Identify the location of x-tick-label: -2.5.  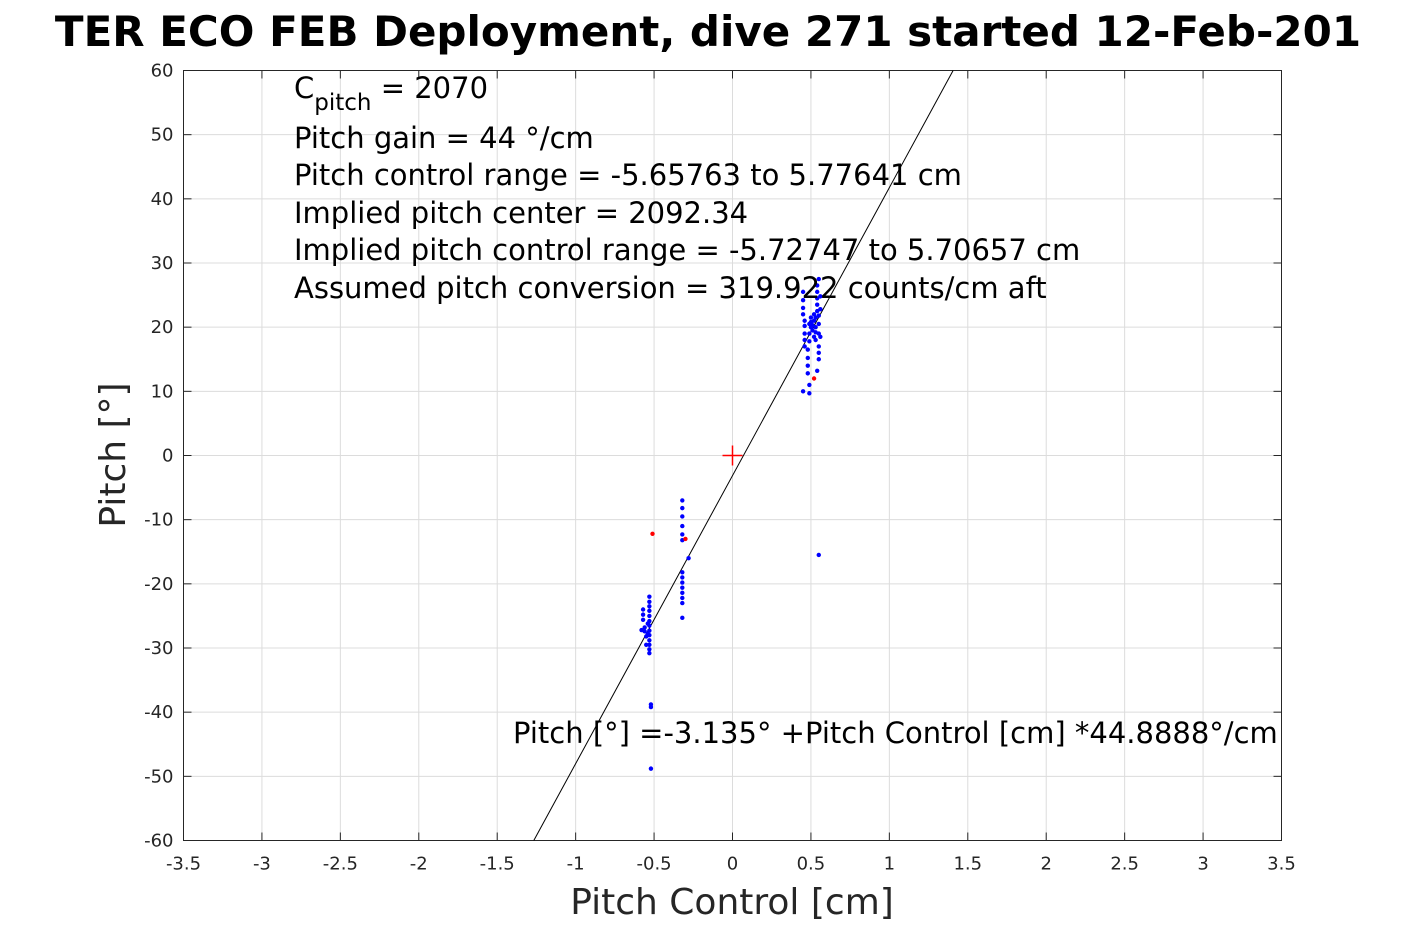
(340, 864).